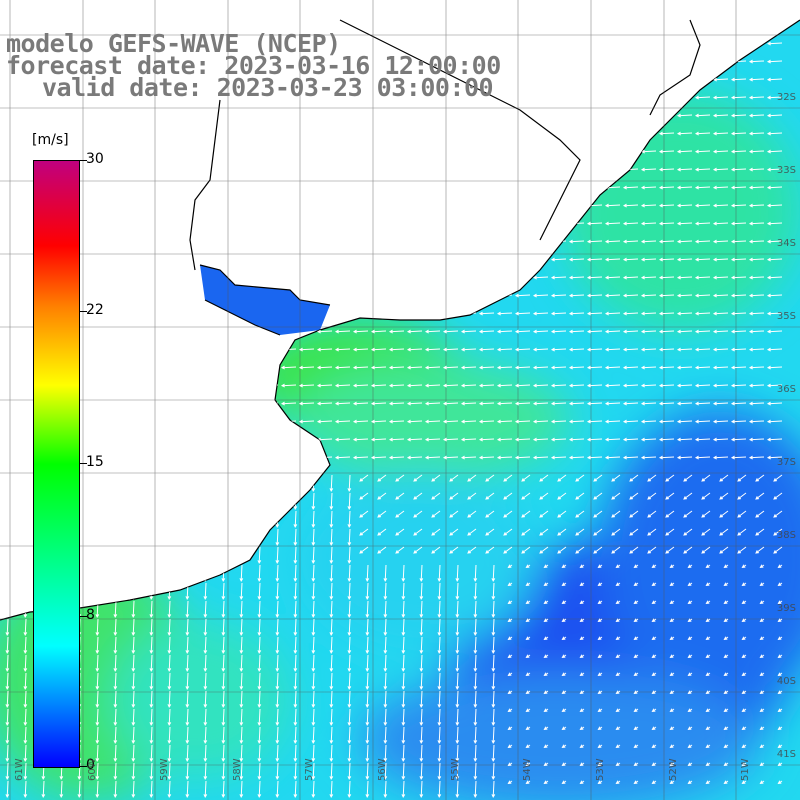 The width and height of the screenshot is (800, 800). I want to click on colorbar-tick-label: 30, so click(95, 159).